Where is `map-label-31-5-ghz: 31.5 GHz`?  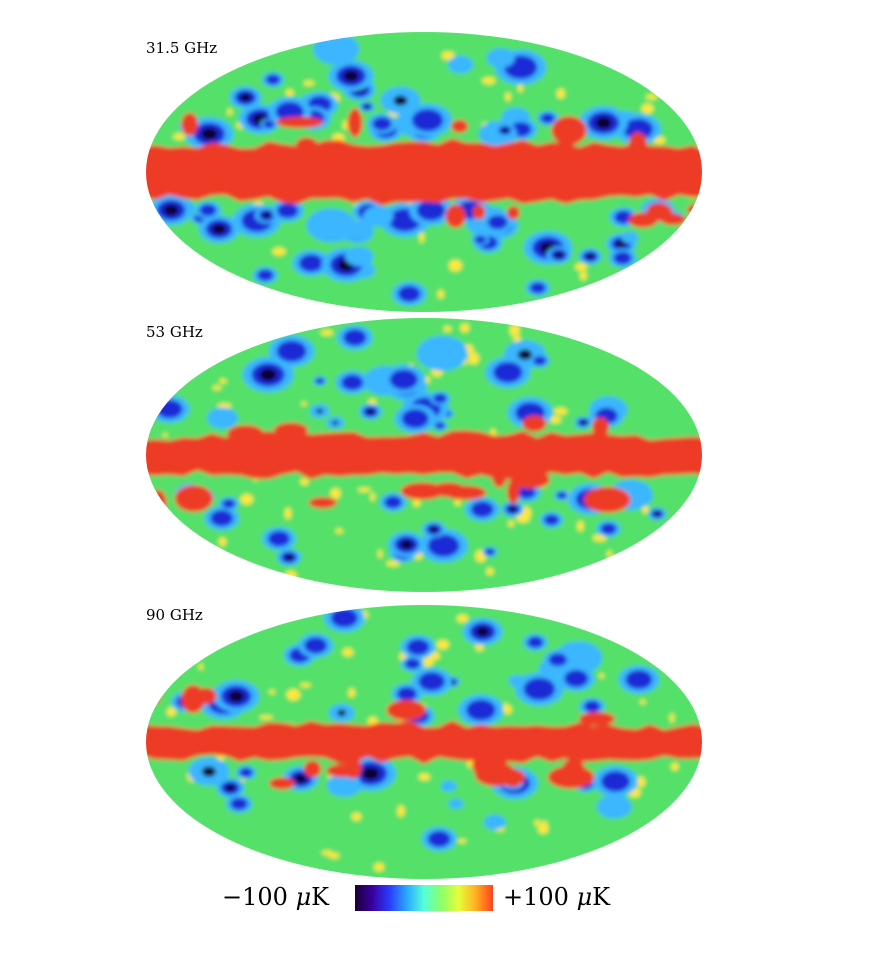
map-label-31-5-ghz: 31.5 GHz is located at coordinates (182, 48).